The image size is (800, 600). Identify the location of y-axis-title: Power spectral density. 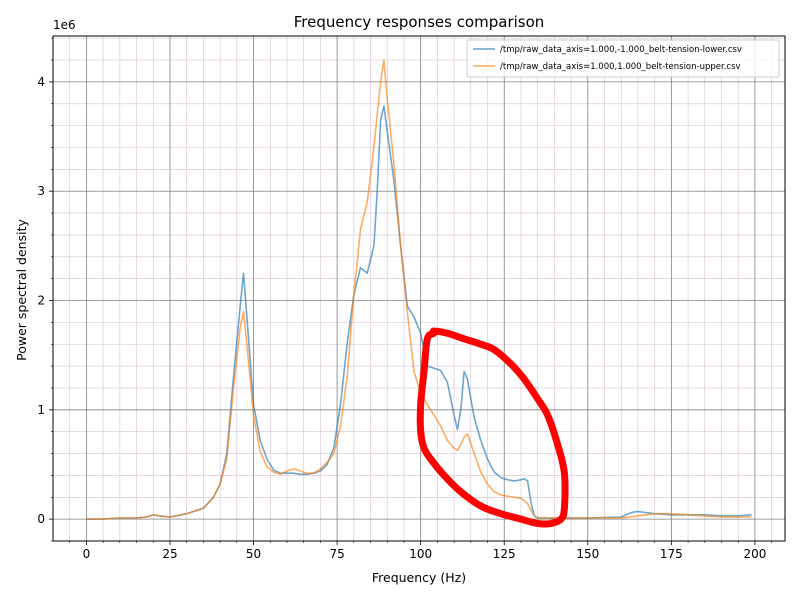
(21, 290).